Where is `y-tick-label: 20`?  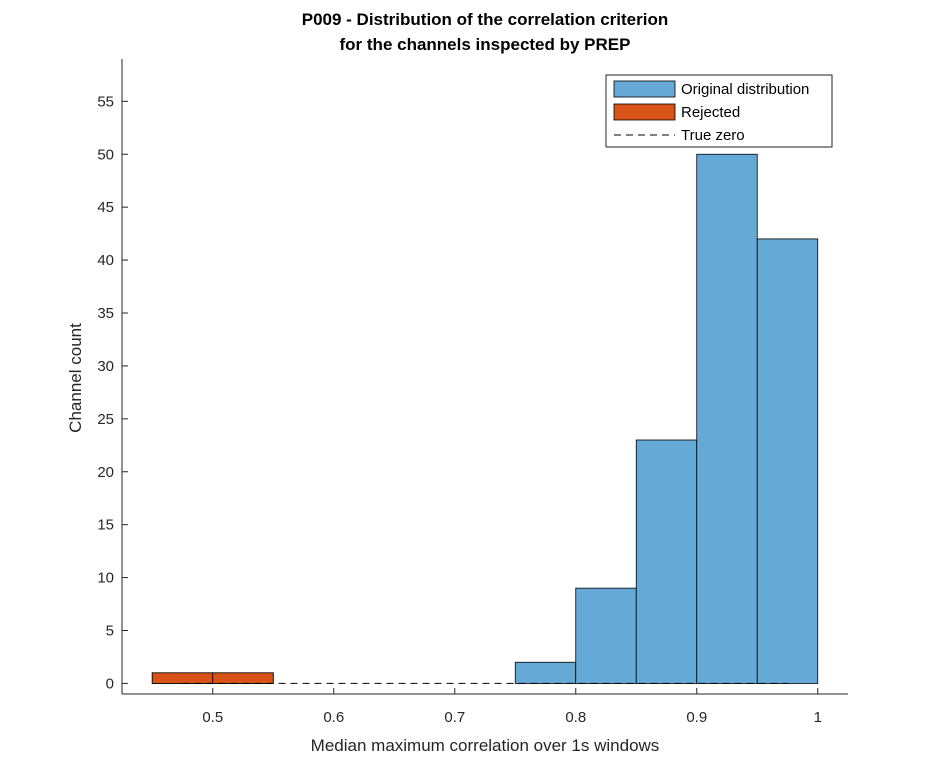
y-tick-label: 20 is located at coordinates (105, 472).